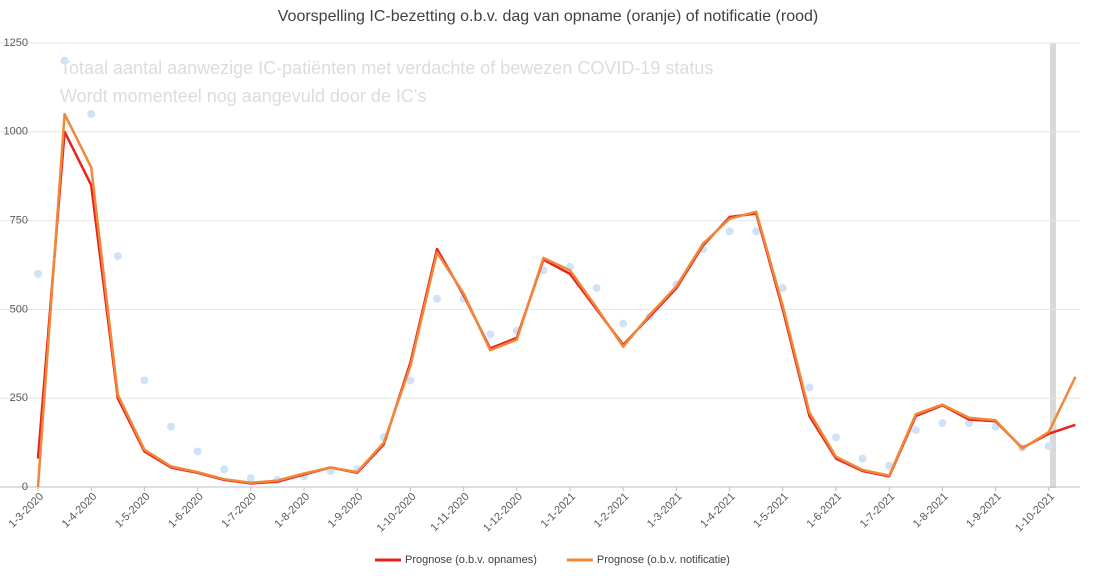 Image resolution: width=1100 pixels, height=576 pixels. I want to click on x-tick-label: 1-12-2020, so click(503, 513).